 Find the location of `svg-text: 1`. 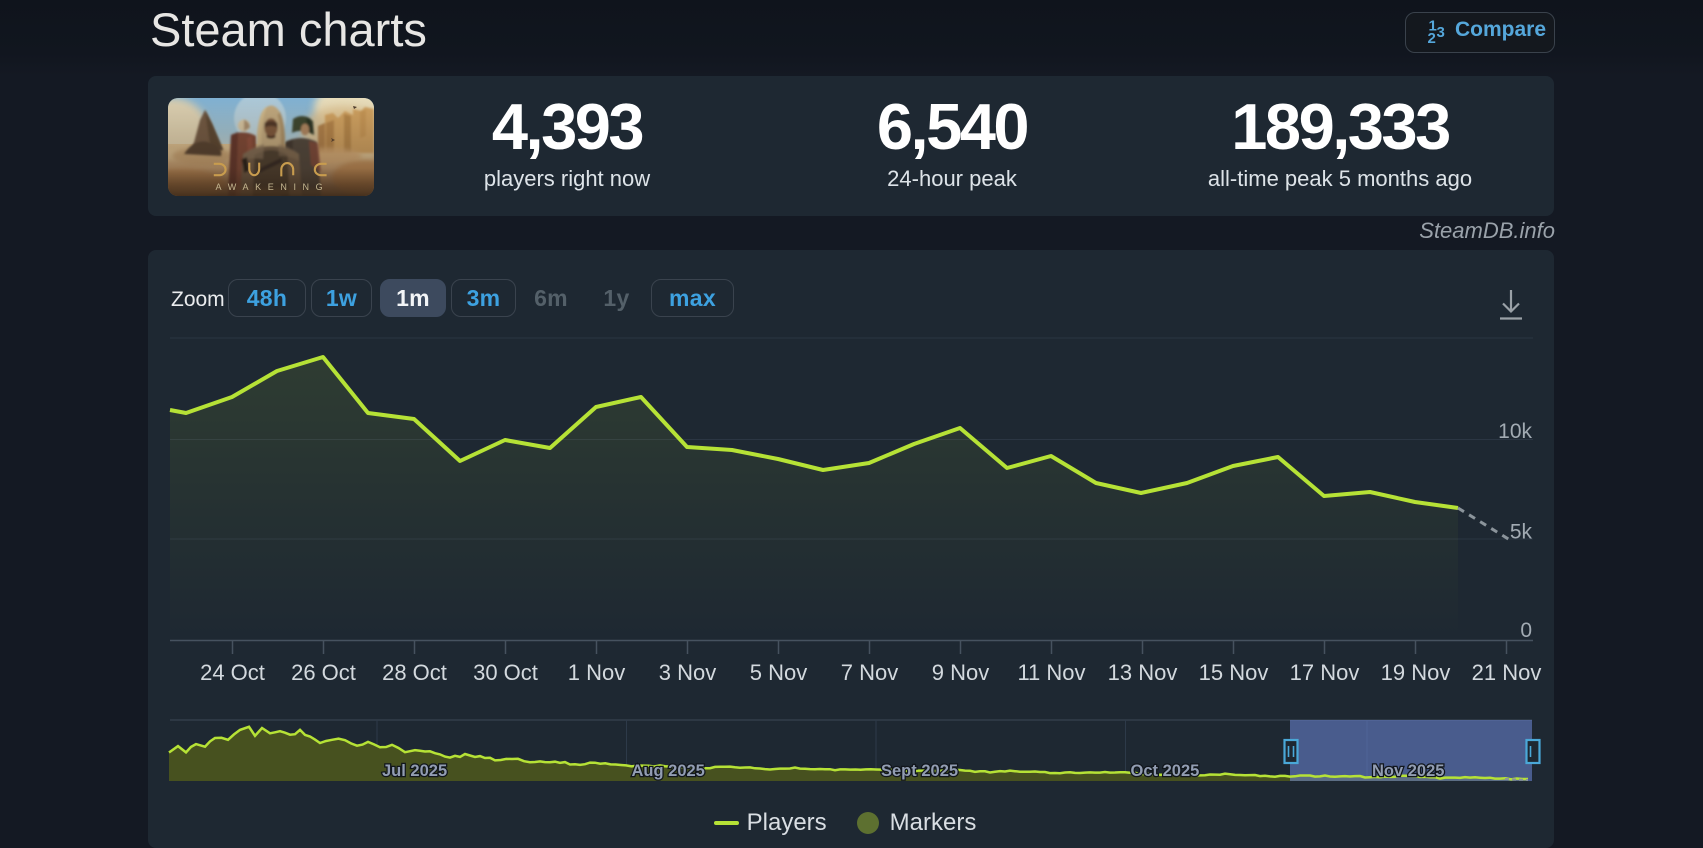

svg-text: 1 is located at coordinates (1433, 27).